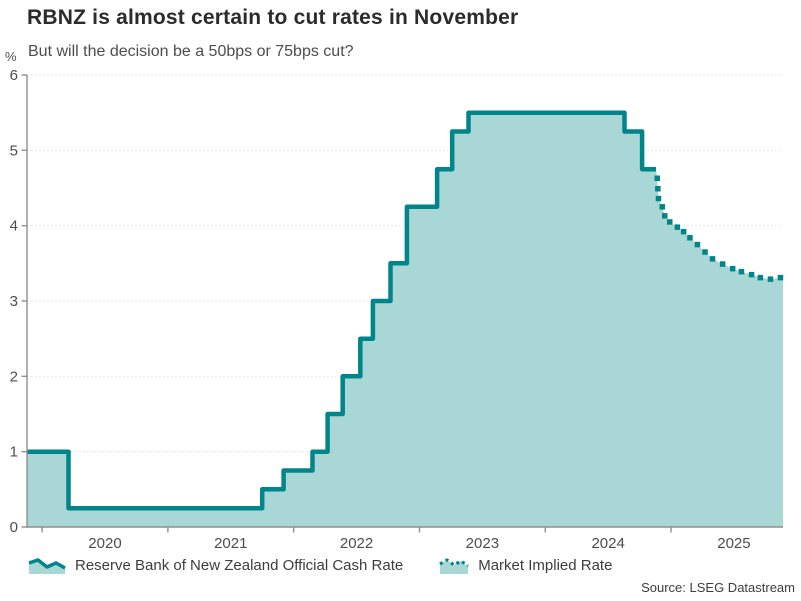  What do you see at coordinates (47, 566) in the screenshot?
I see `cash-rate-legend-swatch` at bounding box center [47, 566].